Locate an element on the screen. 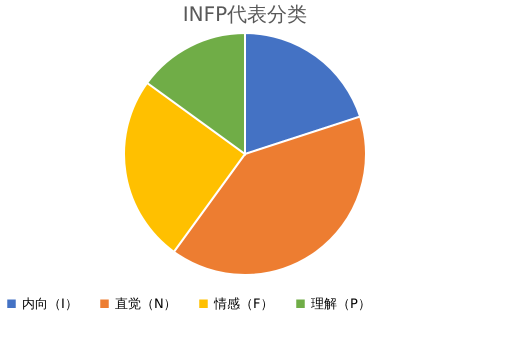 The height and width of the screenshot is (351, 521). legend-label: 内向（I） is located at coordinates (50, 304).